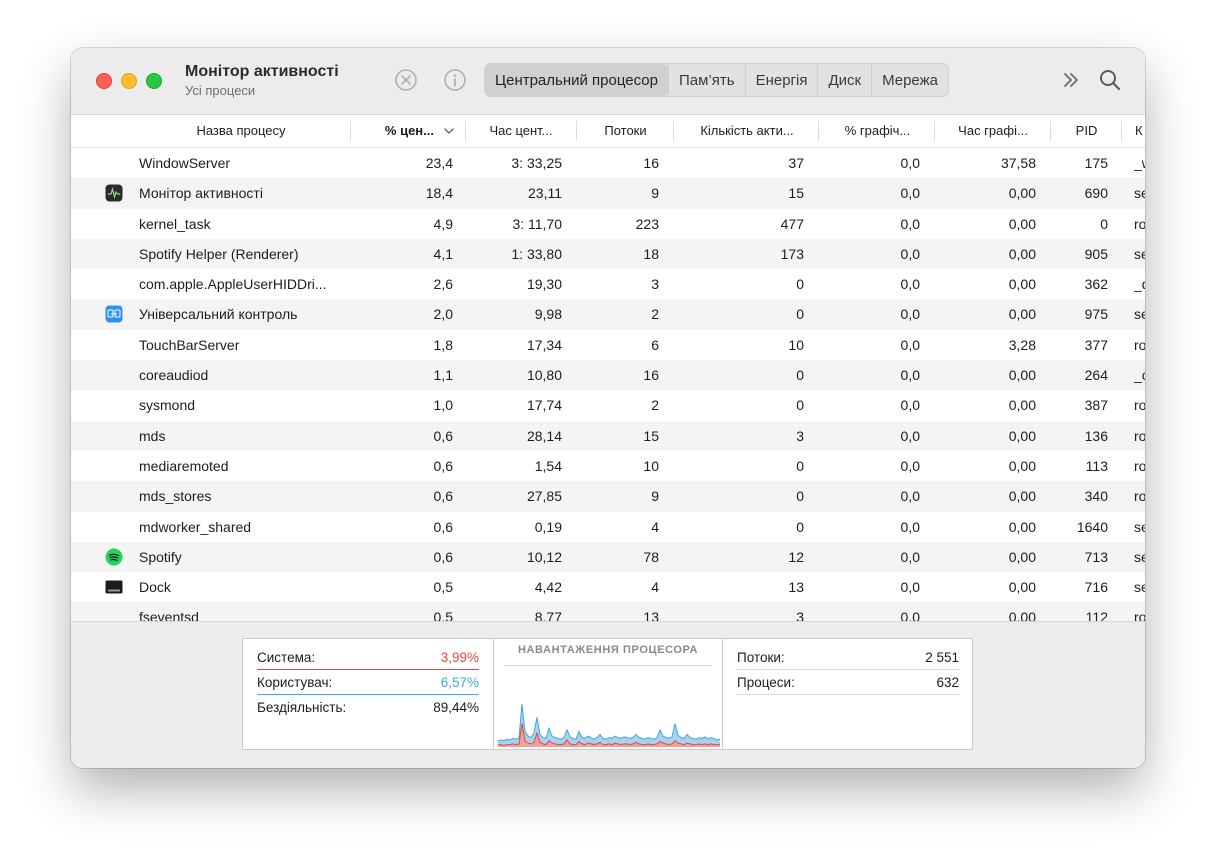 This screenshot has height=862, width=1216. What do you see at coordinates (651, 435) in the screenshot?
I see `threads-cell: 15` at bounding box center [651, 435].